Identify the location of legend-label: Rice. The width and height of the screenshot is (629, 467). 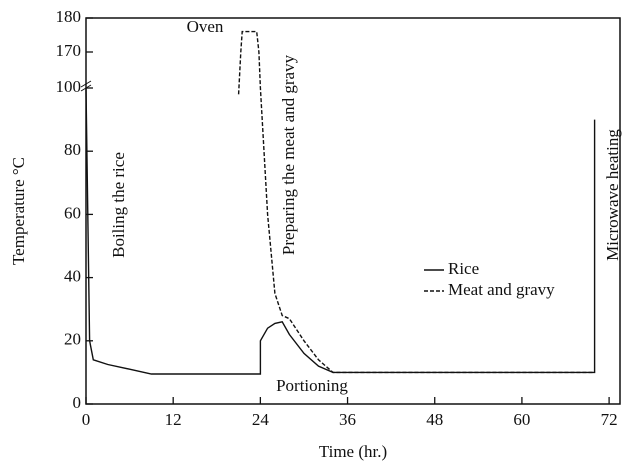
(463, 268).